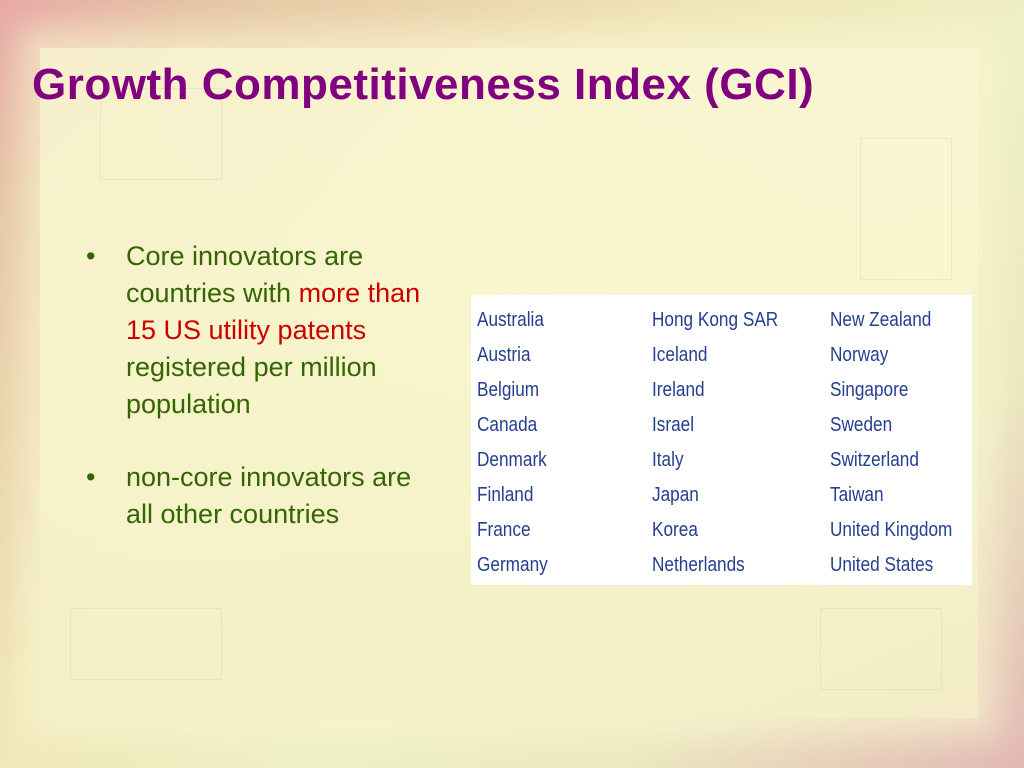 Image resolution: width=1024 pixels, height=768 pixels. Describe the element at coordinates (512, 460) in the screenshot. I see `country-cell: Denmark` at that location.